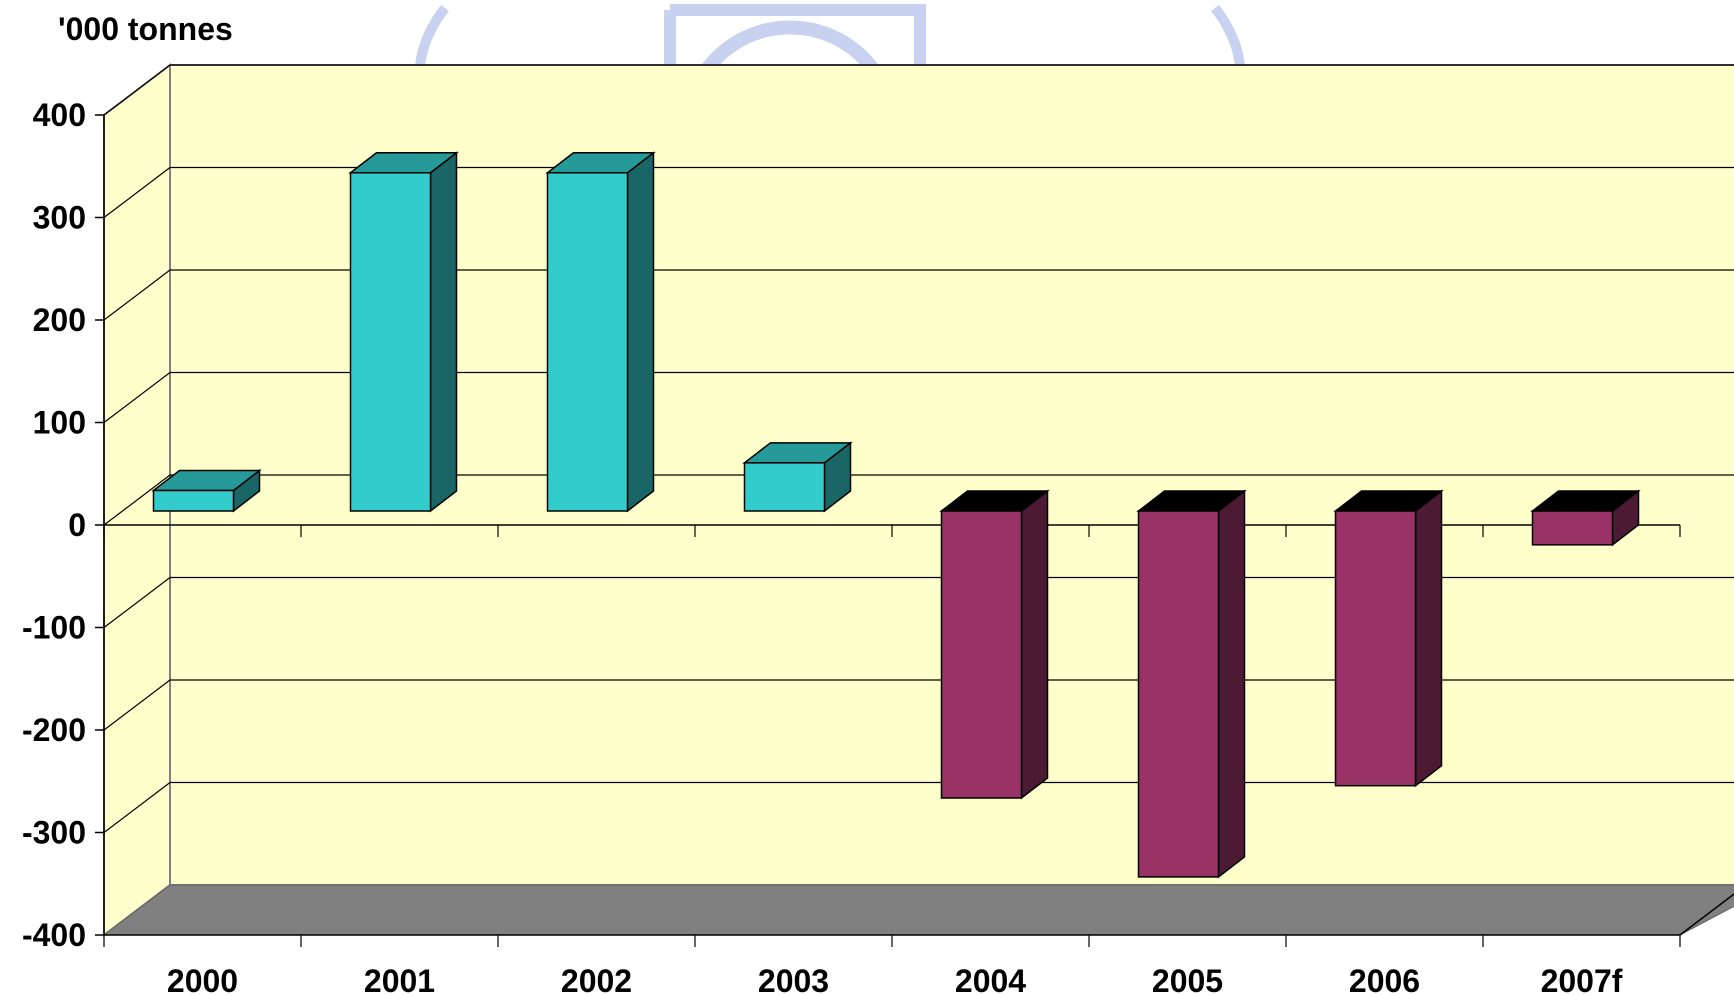 The width and height of the screenshot is (1734, 995). I want to click on x-tick-label: 2004, so click(990, 979).